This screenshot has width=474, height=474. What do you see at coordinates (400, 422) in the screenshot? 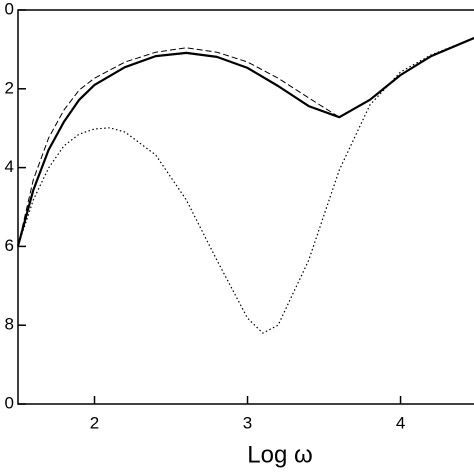
I see `x-tick-label: 4` at bounding box center [400, 422].